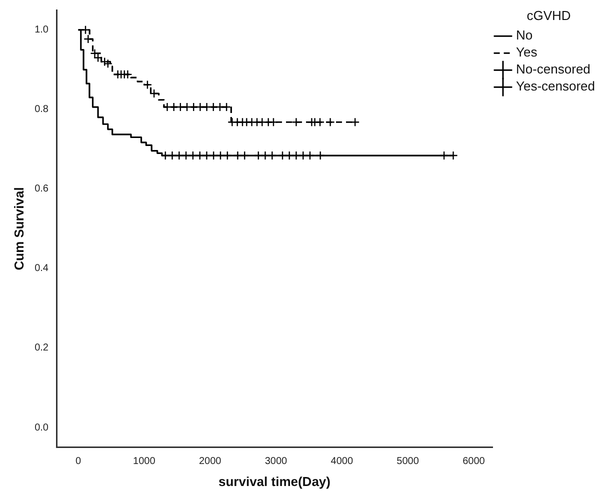  What do you see at coordinates (553, 69) in the screenshot?
I see `legend-label: No-censored` at bounding box center [553, 69].